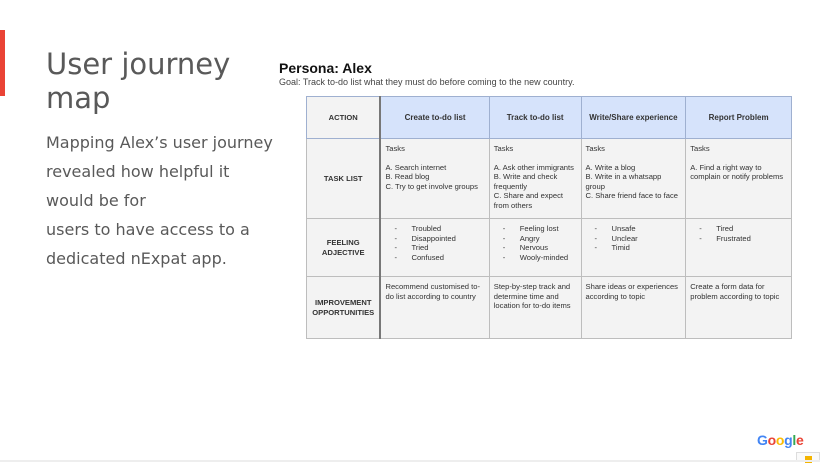 The height and width of the screenshot is (463, 820). I want to click on bullet-item: - Frustrated, so click(738, 239).